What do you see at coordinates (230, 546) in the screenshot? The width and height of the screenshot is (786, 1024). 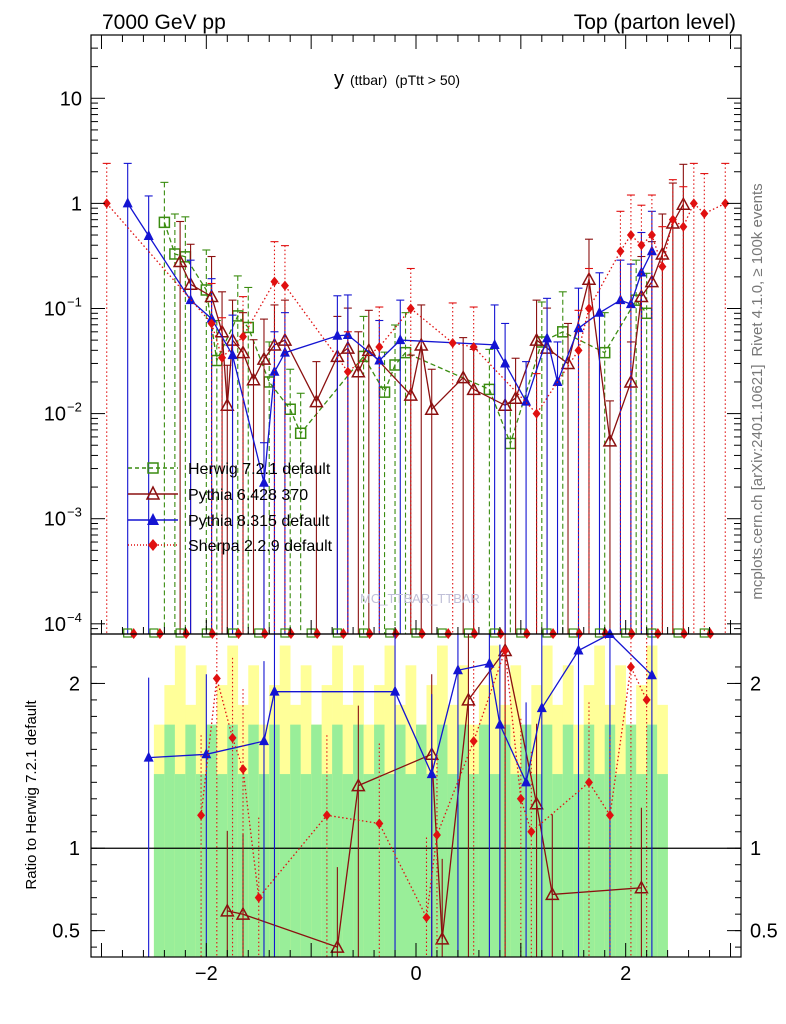 I see `legend-entry-sherpa: Sherpa 2.2.9 default` at bounding box center [230, 546].